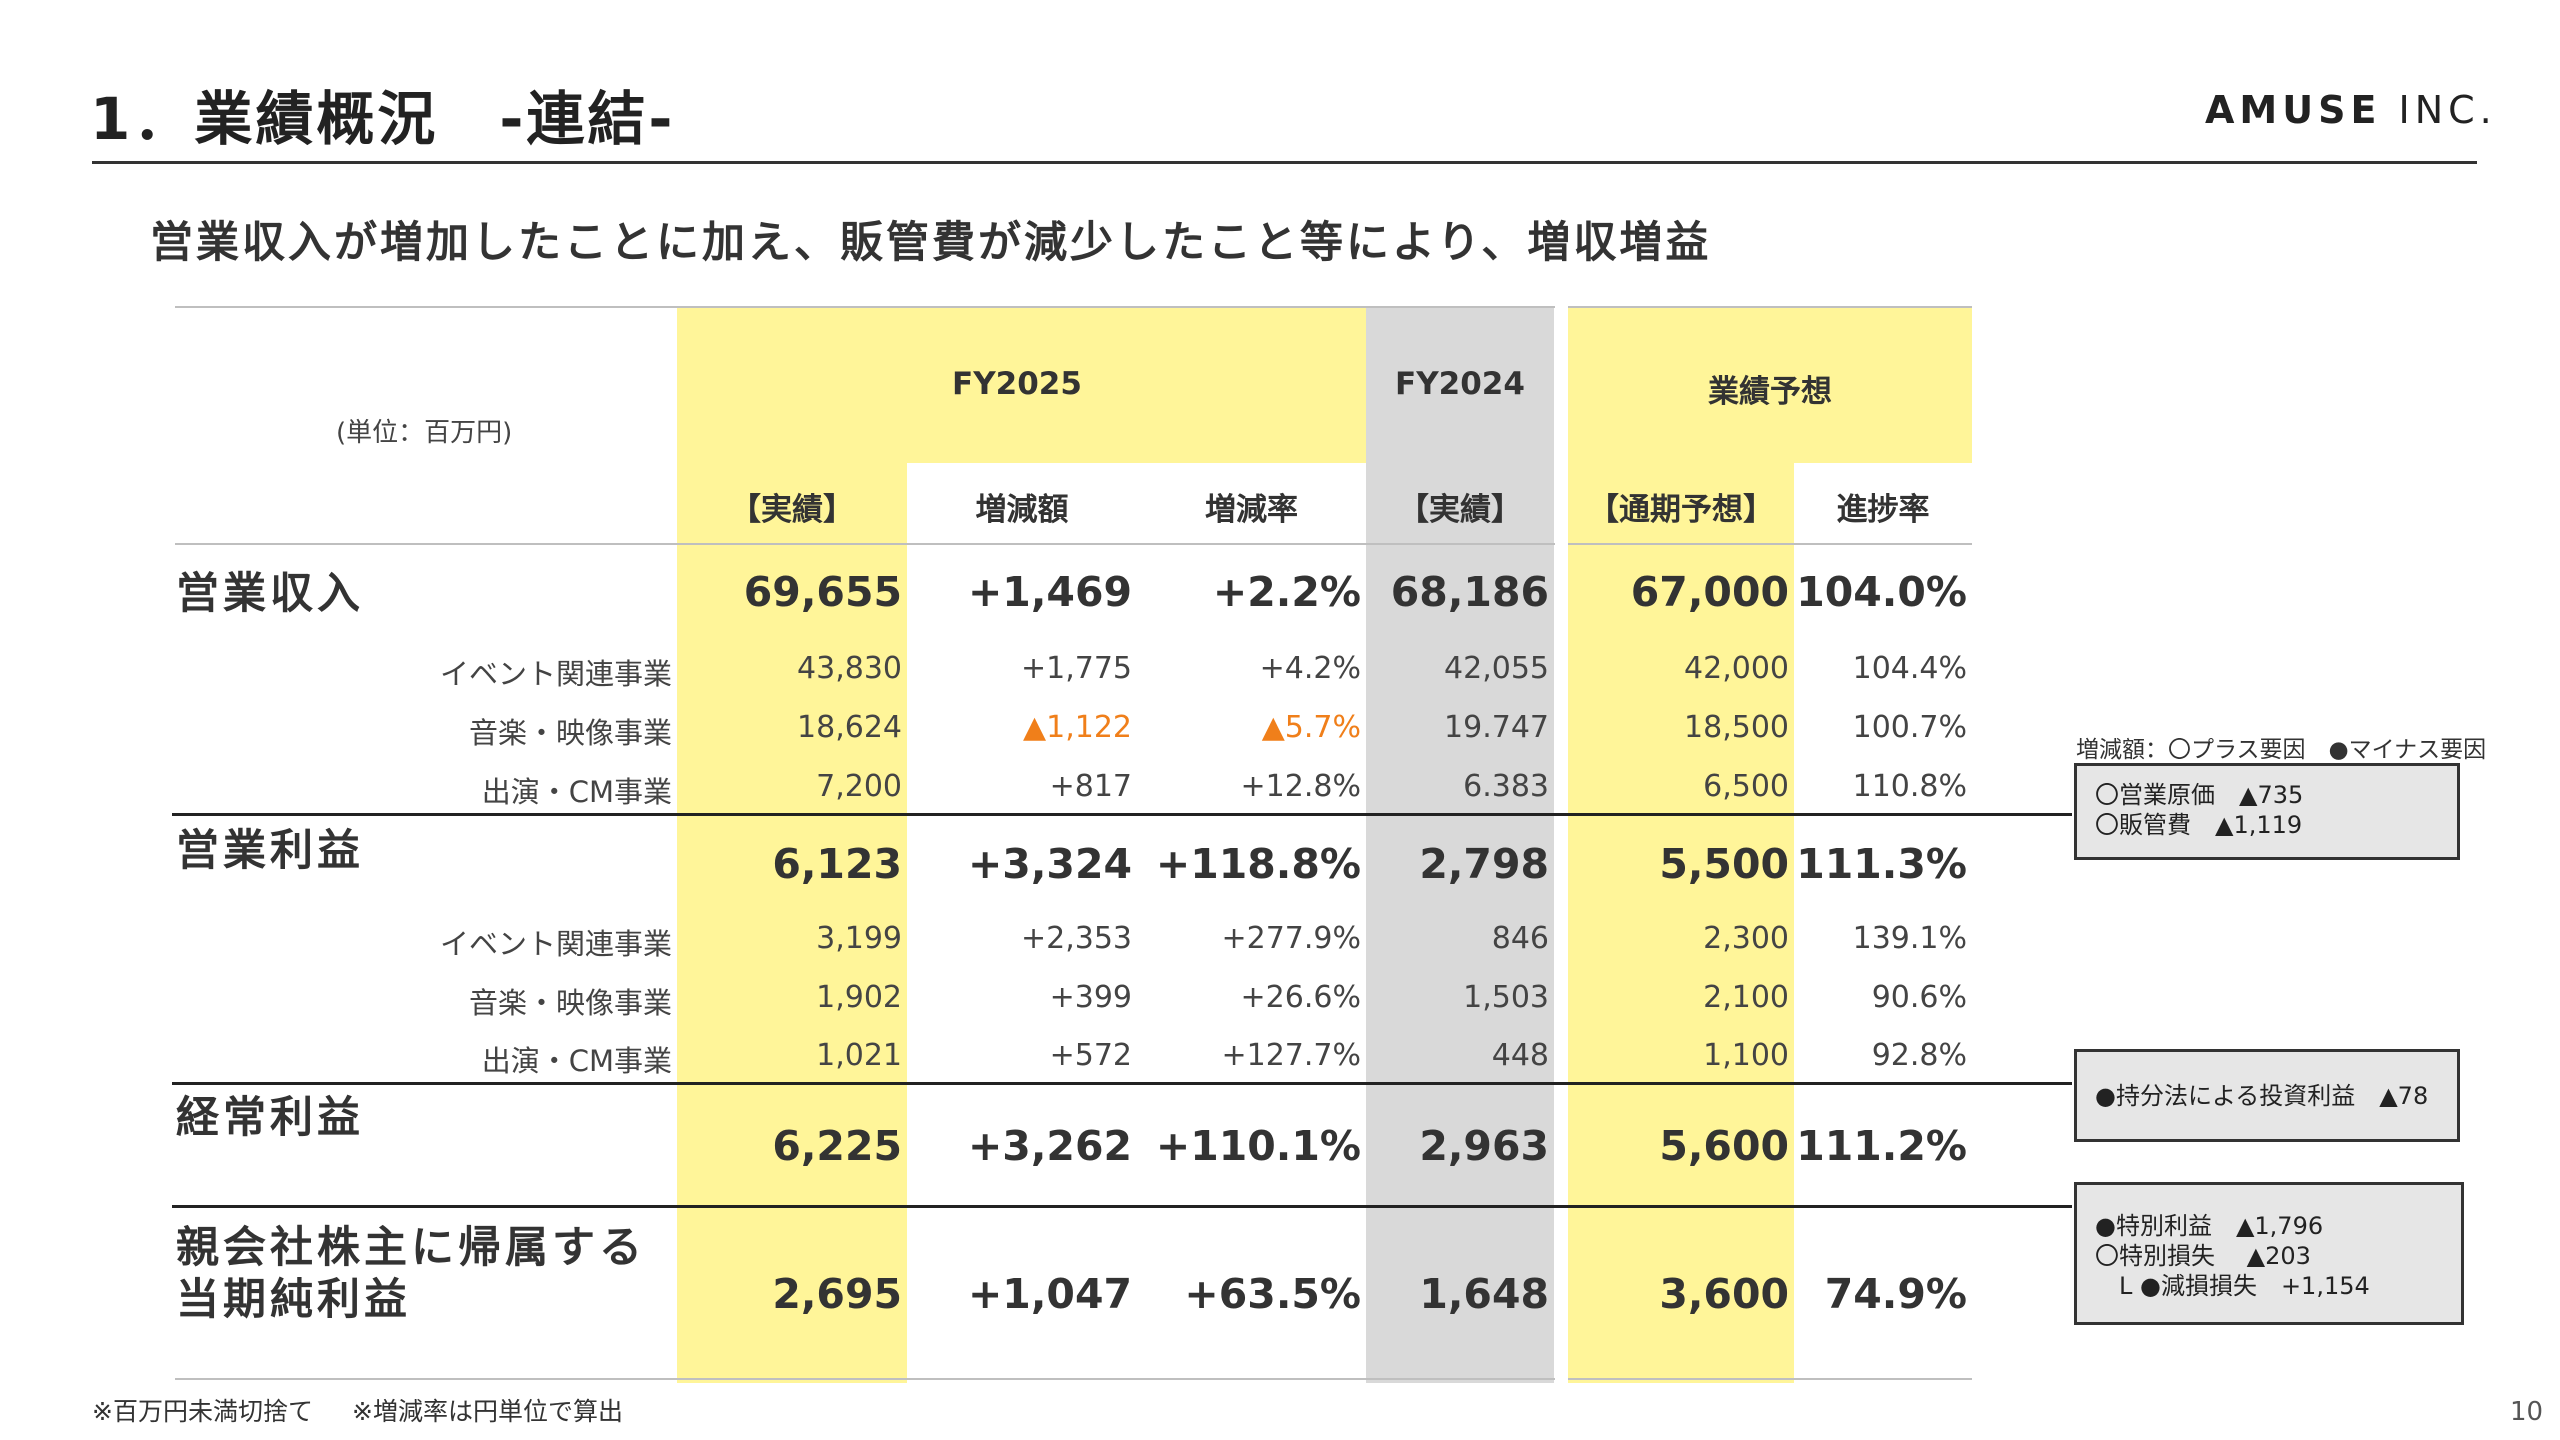 The width and height of the screenshot is (2560, 1440). What do you see at coordinates (1909, 786) in the screenshot?
I see `cm-revenue-progress: 110.8%` at bounding box center [1909, 786].